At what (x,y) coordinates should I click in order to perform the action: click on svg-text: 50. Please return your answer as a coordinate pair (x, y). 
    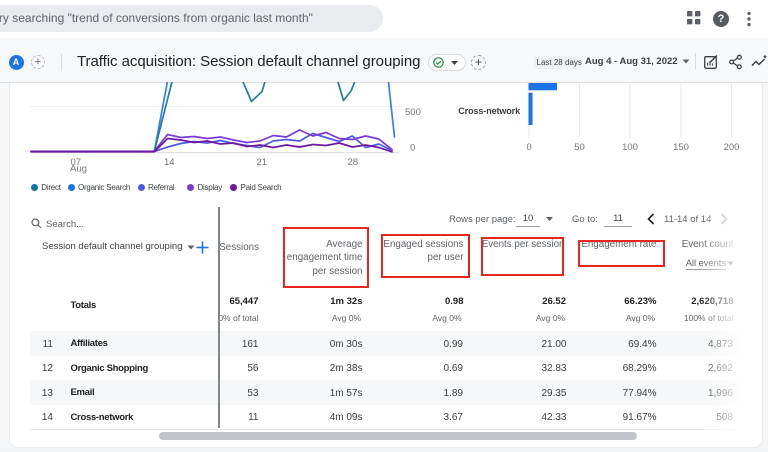
    Looking at the image, I should click on (579, 147).